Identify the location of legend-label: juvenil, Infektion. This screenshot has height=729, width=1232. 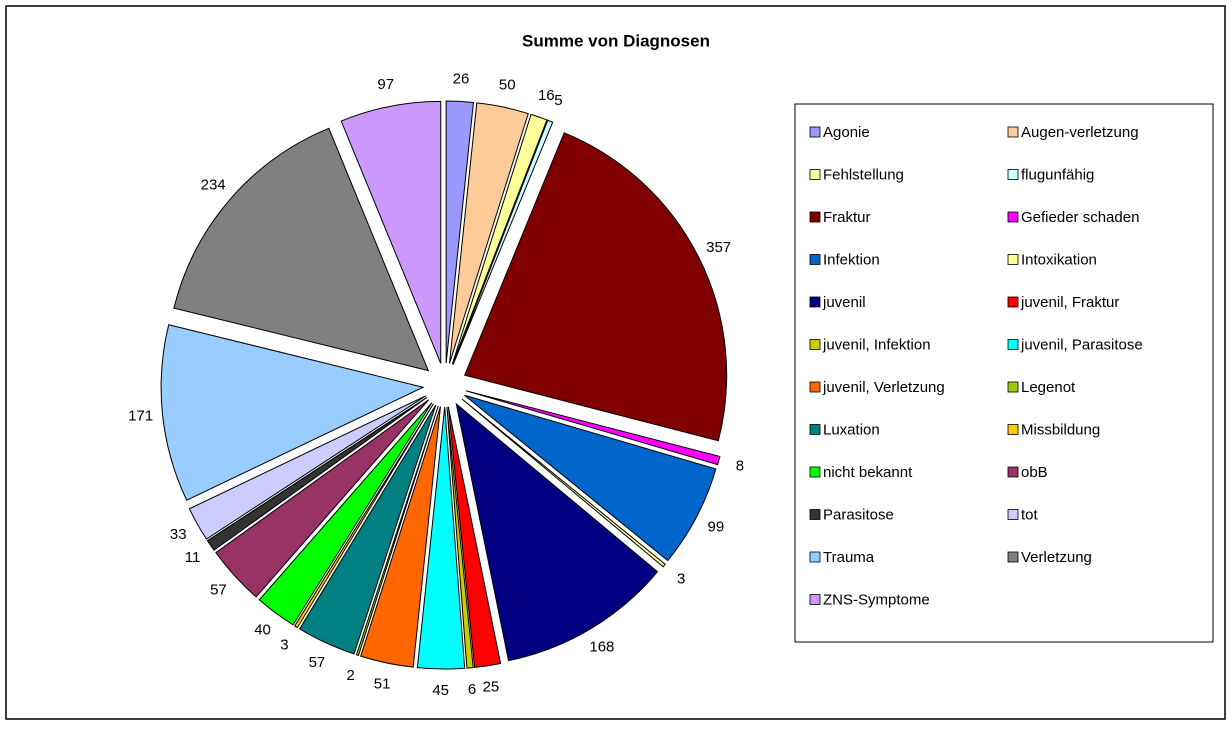
(876, 344).